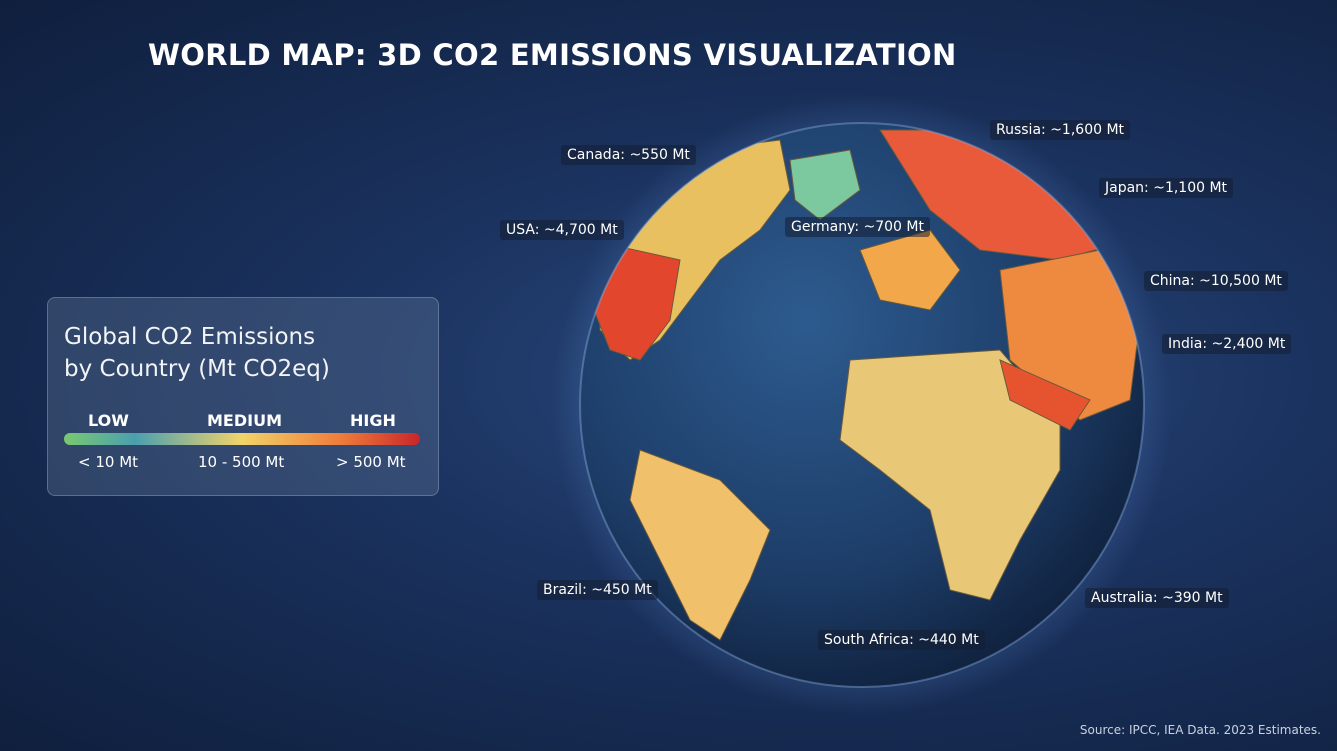 The image size is (1337, 751). What do you see at coordinates (1045, 395) in the screenshot?
I see `middle-east` at bounding box center [1045, 395].